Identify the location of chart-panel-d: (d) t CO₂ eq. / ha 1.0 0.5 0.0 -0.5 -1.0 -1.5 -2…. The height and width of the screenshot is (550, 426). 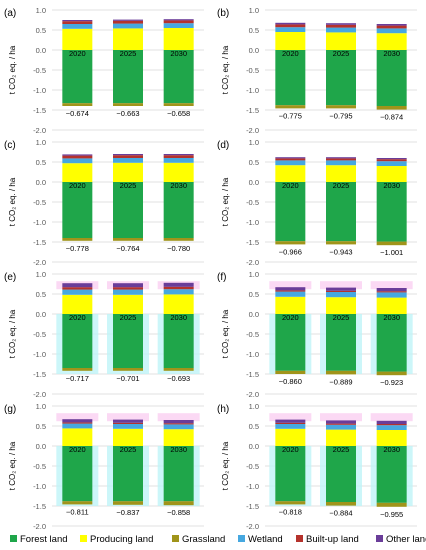
(317, 202).